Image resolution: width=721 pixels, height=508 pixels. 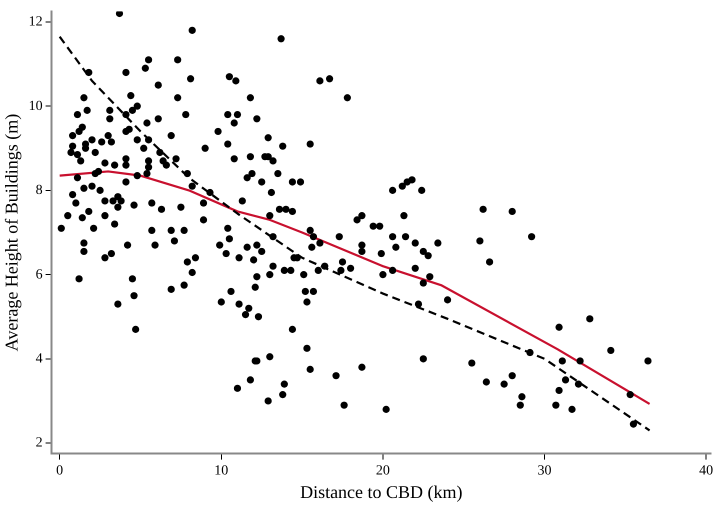 I want to click on x-tick-label: 30, so click(x=545, y=471).